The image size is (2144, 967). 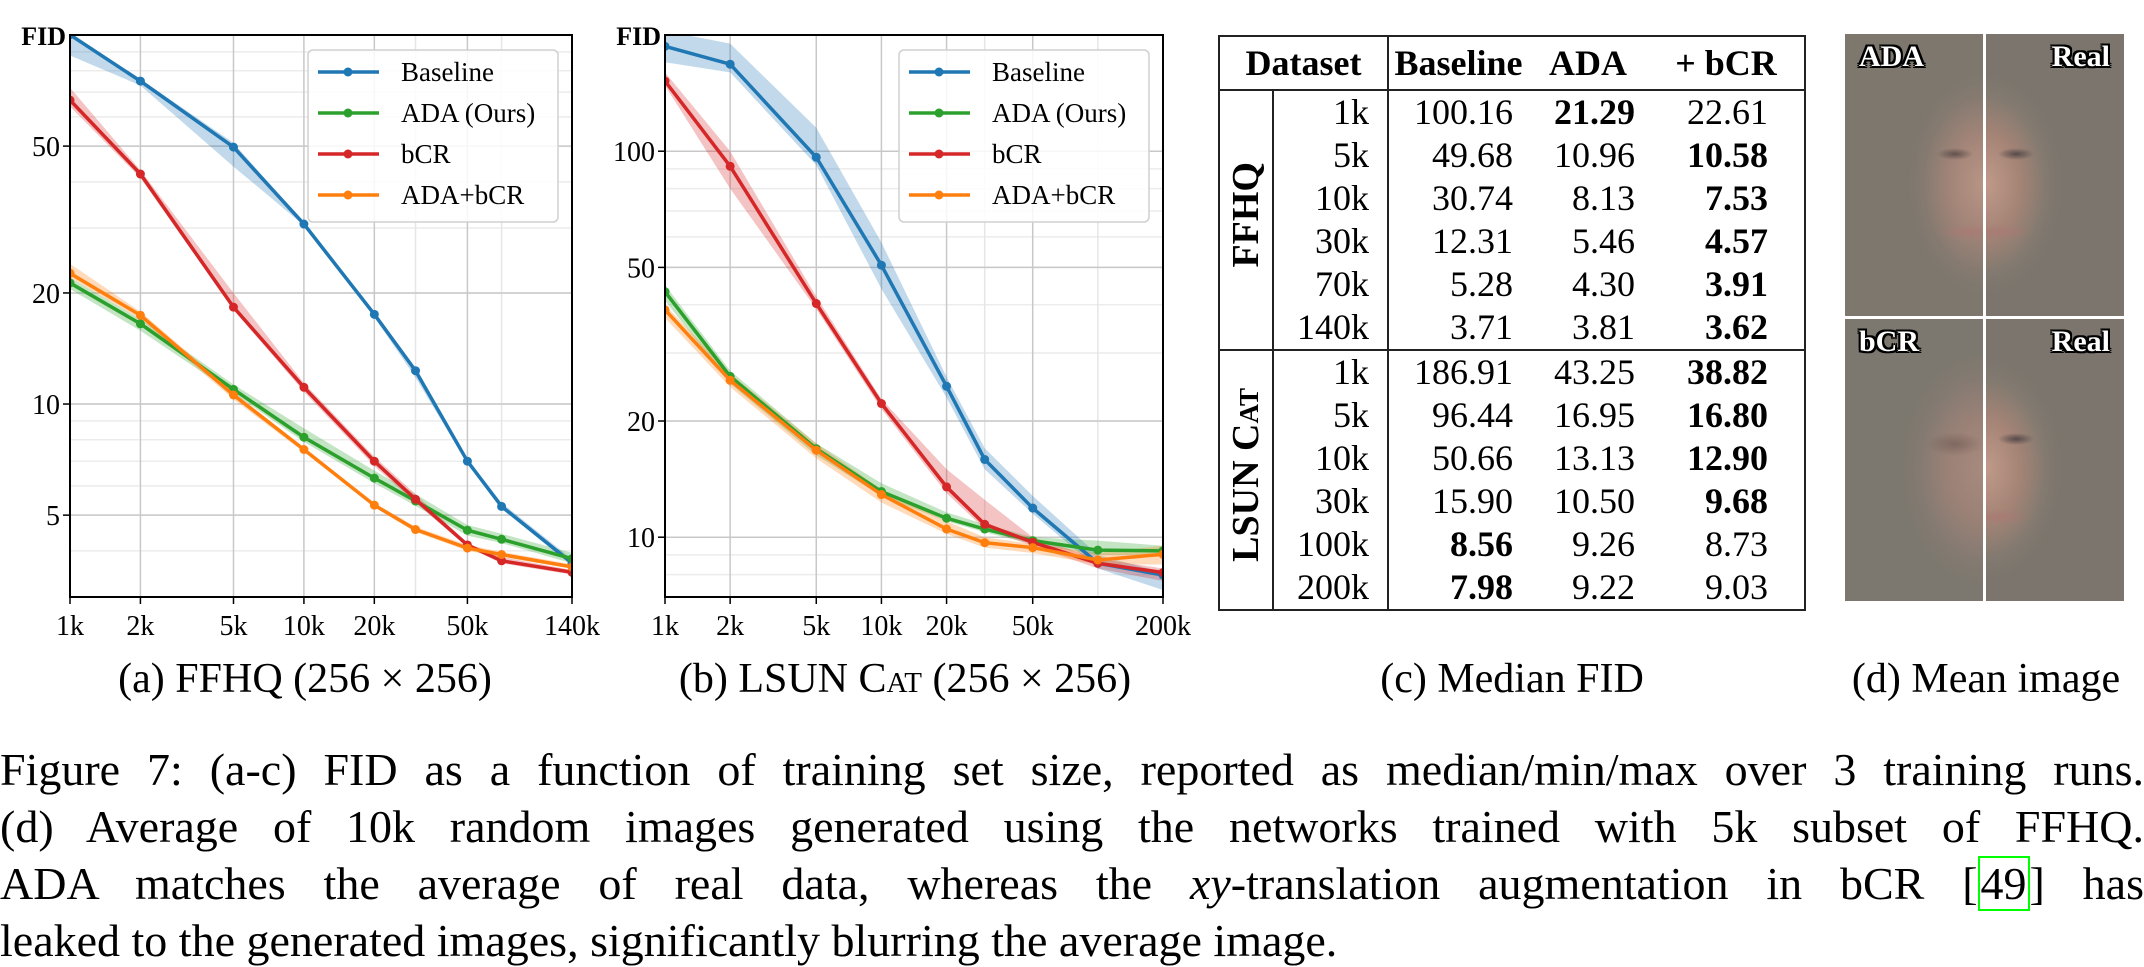 I want to click on cell-size: 100k, so click(x=1331, y=544).